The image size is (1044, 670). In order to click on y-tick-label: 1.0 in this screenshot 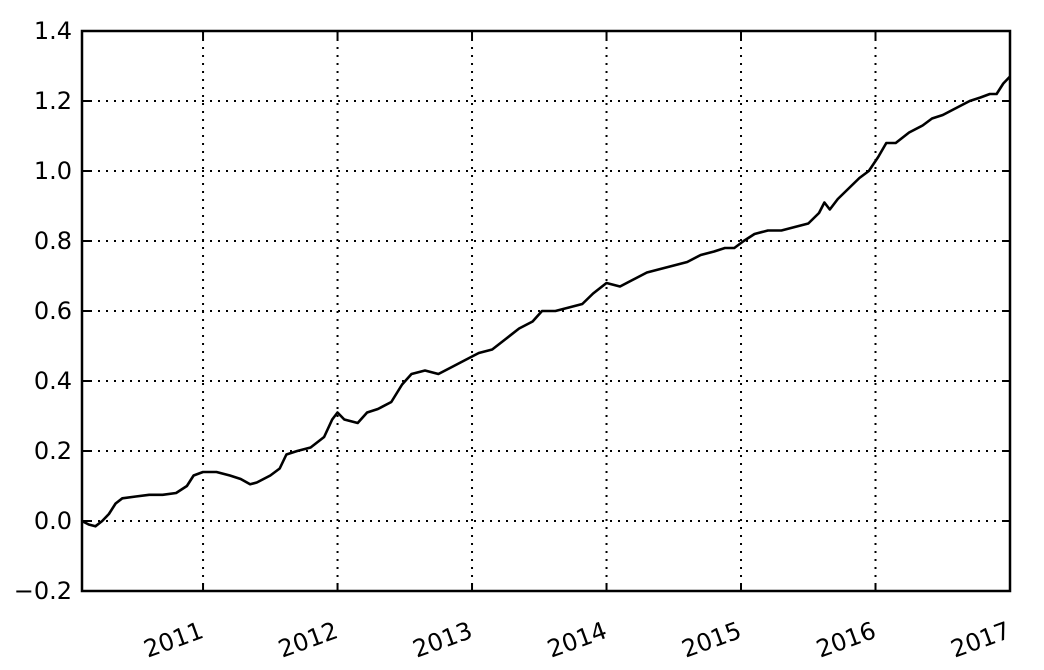, I will do `click(53, 171)`.